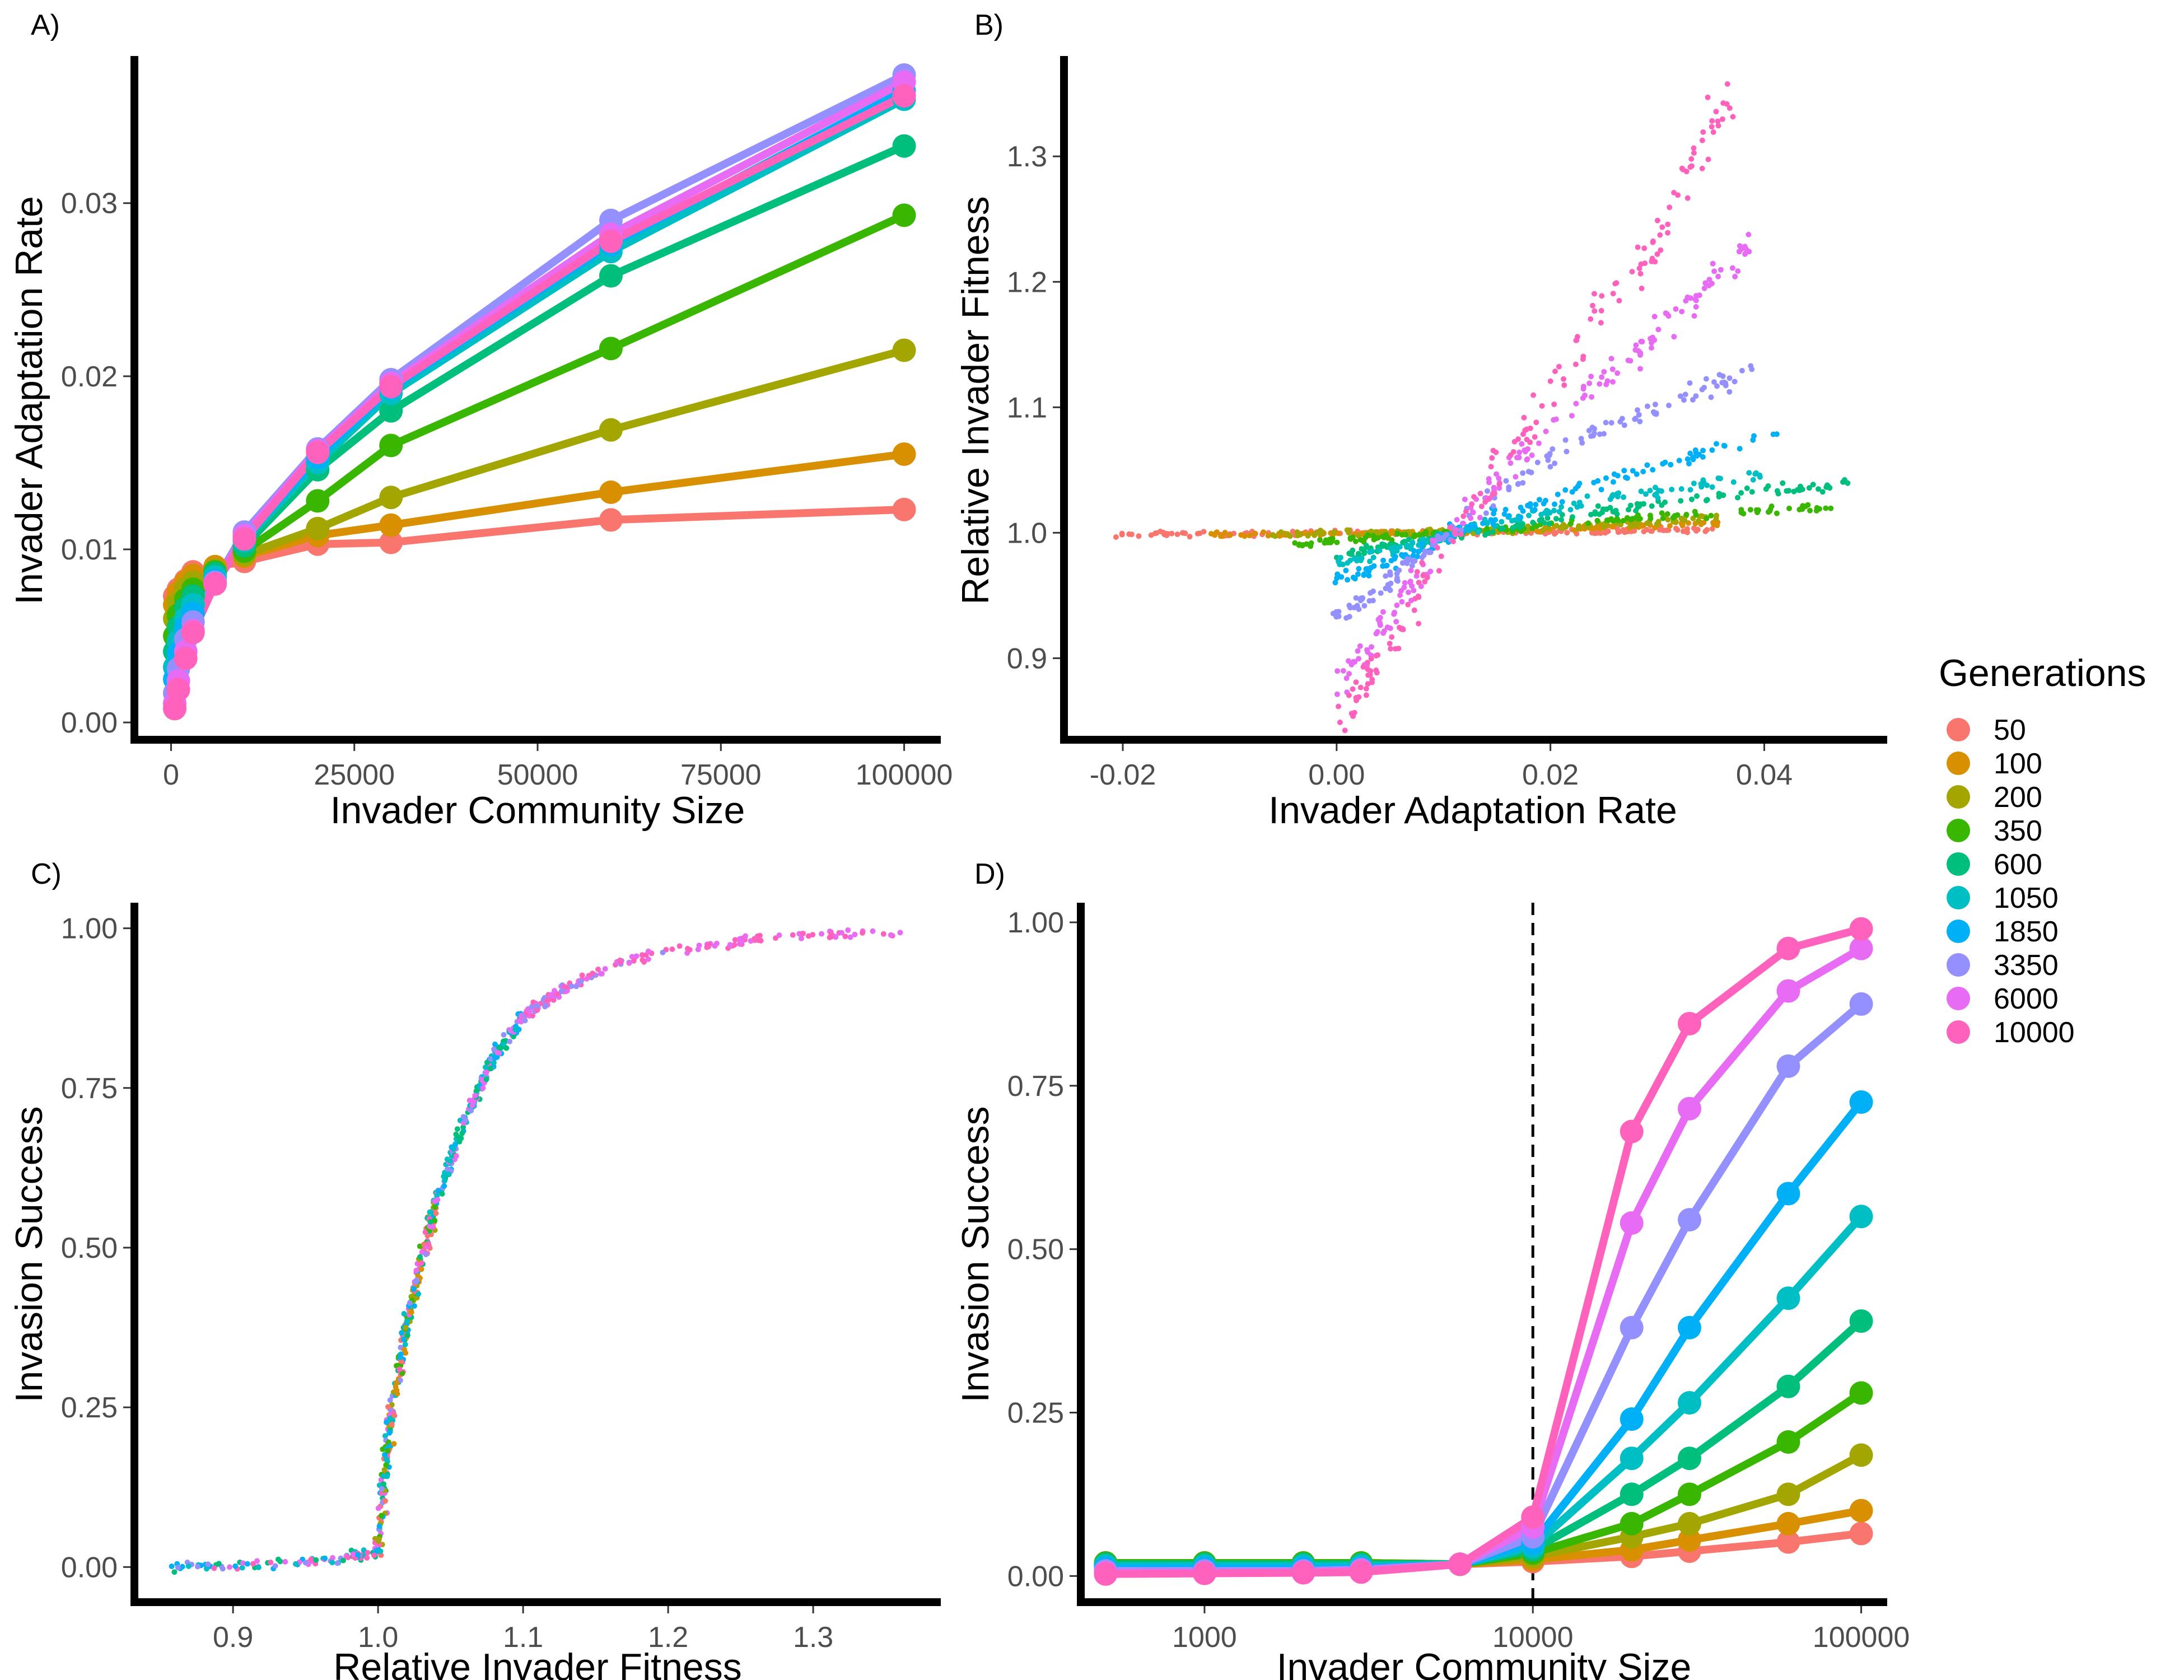 The width and height of the screenshot is (2184, 1680). I want to click on panel-c-x-tick-label: 1.3, so click(813, 1638).